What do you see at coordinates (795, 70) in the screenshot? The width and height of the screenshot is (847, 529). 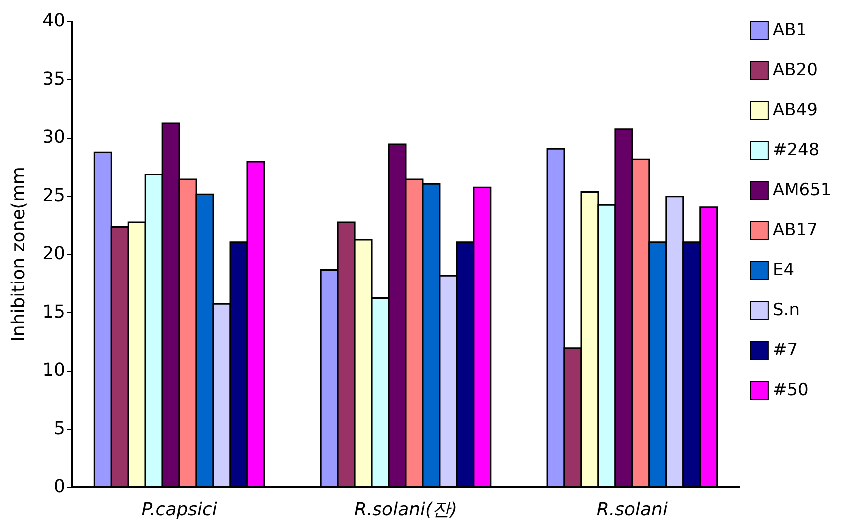 I see `legend-label: AB20` at bounding box center [795, 70].